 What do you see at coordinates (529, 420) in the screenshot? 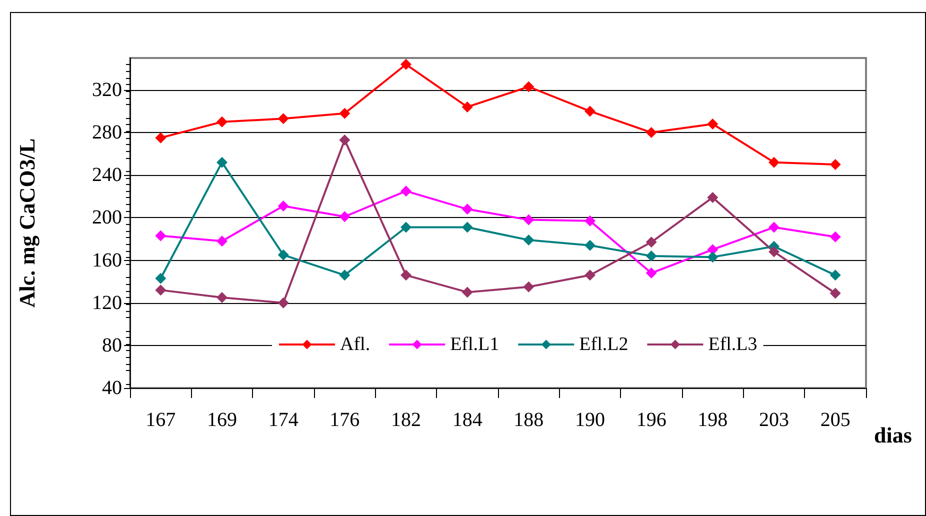
I see `x-tick-label: 188` at bounding box center [529, 420].